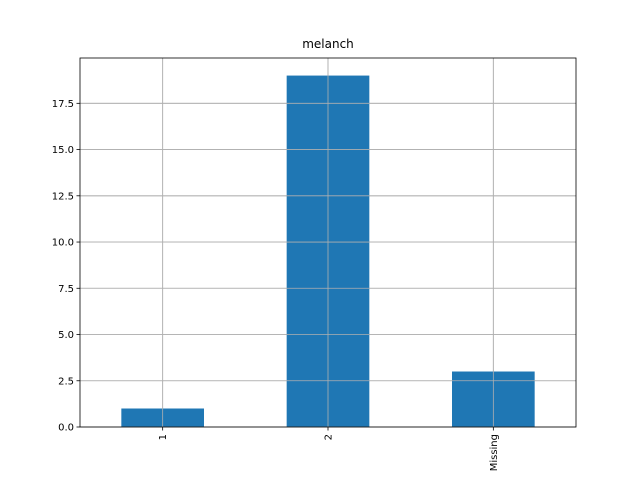  What do you see at coordinates (329, 437) in the screenshot?
I see `x-tick-label: 2` at bounding box center [329, 437].